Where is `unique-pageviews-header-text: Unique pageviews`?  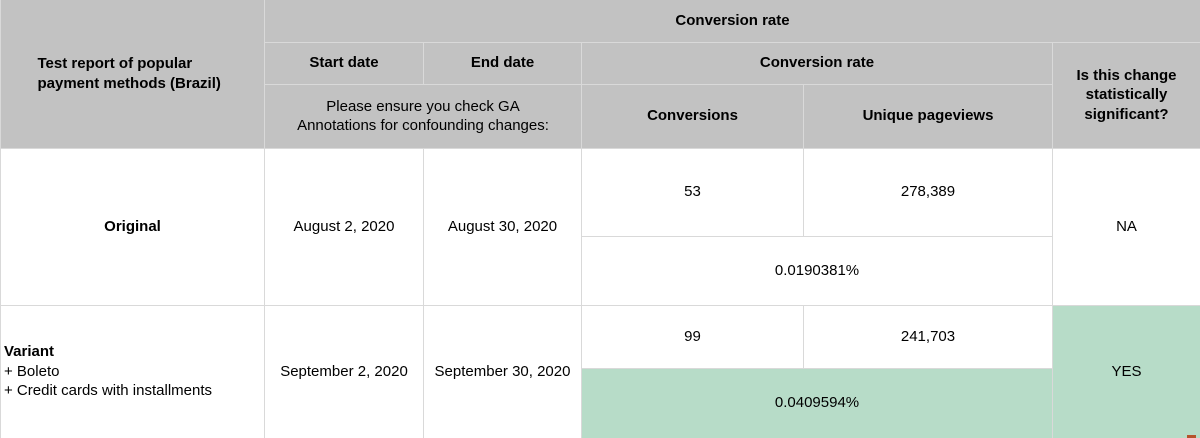 unique-pageviews-header-text: Unique pageviews is located at coordinates (928, 116).